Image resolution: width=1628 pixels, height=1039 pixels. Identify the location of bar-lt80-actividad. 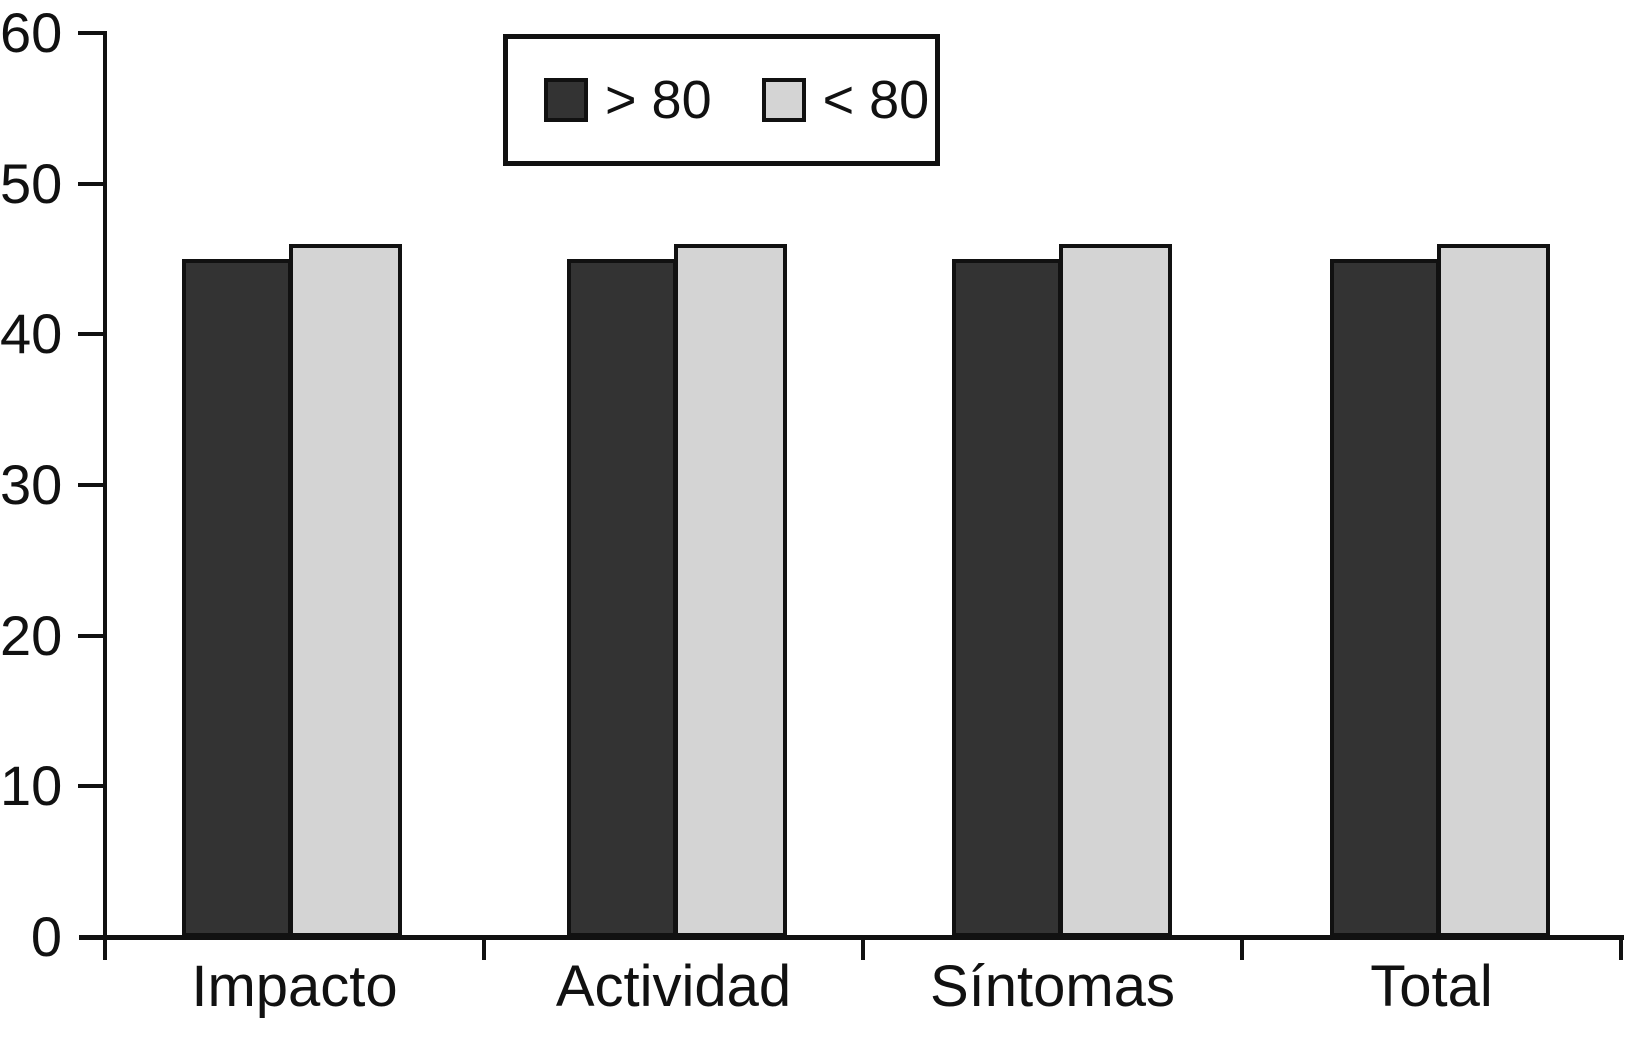
(730, 590).